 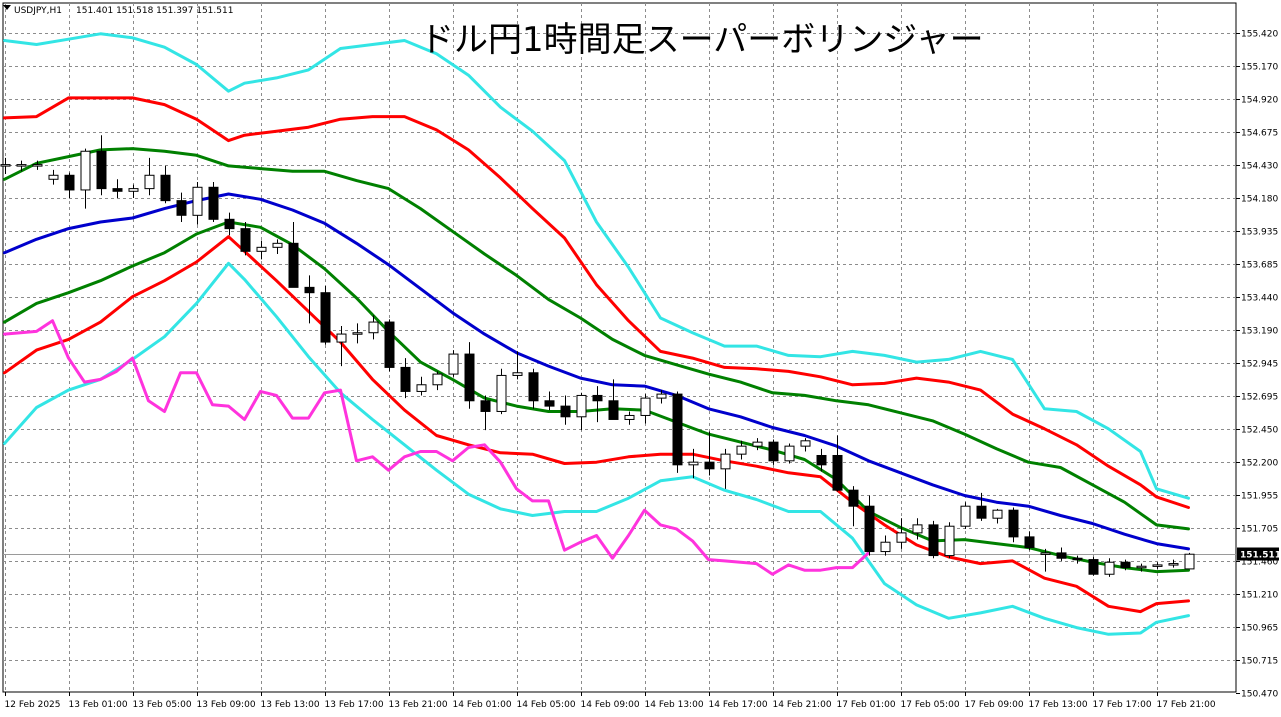 What do you see at coordinates (1259, 332) in the screenshot?
I see `y-tick-label: 153.190` at bounding box center [1259, 332].